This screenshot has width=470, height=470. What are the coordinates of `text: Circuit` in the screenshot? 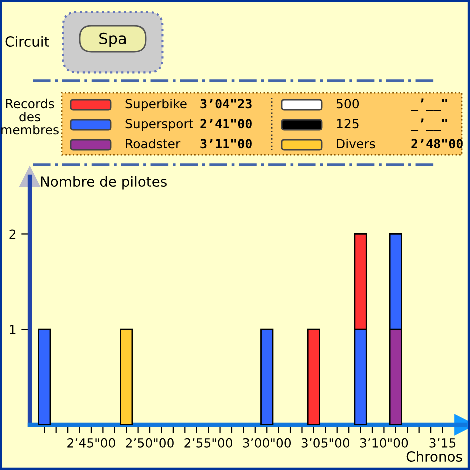 It's located at (28, 42).